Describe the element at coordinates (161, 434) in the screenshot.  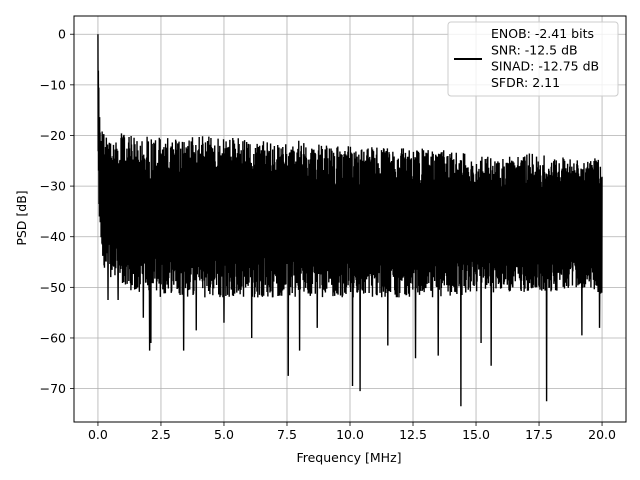
I see `x-tick-label: 2.5` at that location.